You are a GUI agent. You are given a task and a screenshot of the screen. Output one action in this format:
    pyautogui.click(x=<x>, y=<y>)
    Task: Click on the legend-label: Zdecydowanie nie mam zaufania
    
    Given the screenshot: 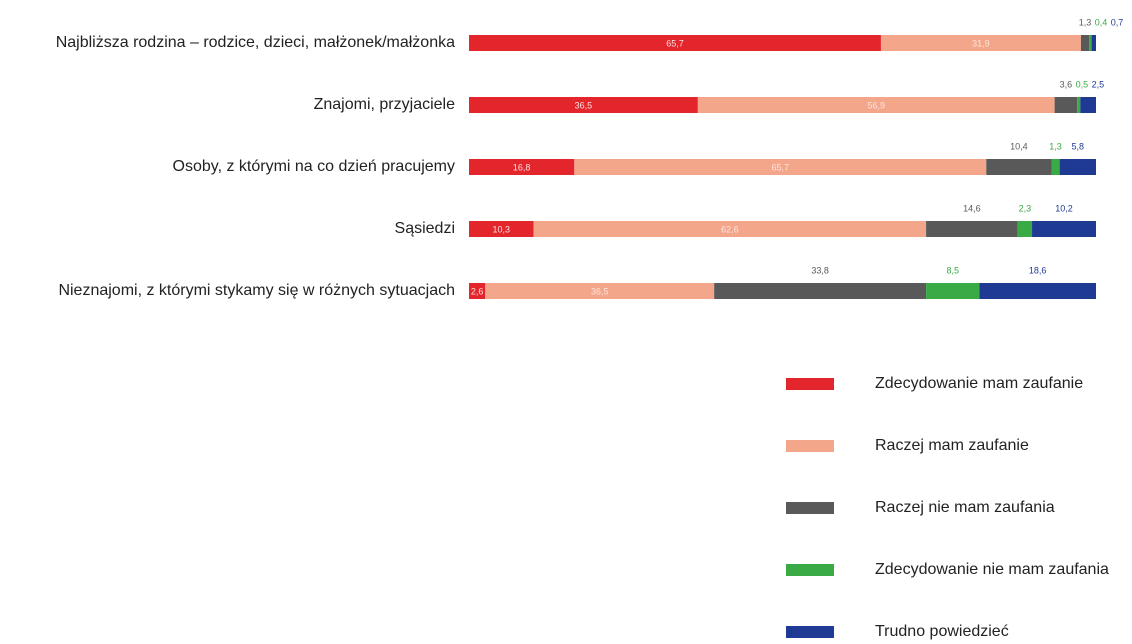 What is the action you would take?
    pyautogui.click(x=992, y=569)
    